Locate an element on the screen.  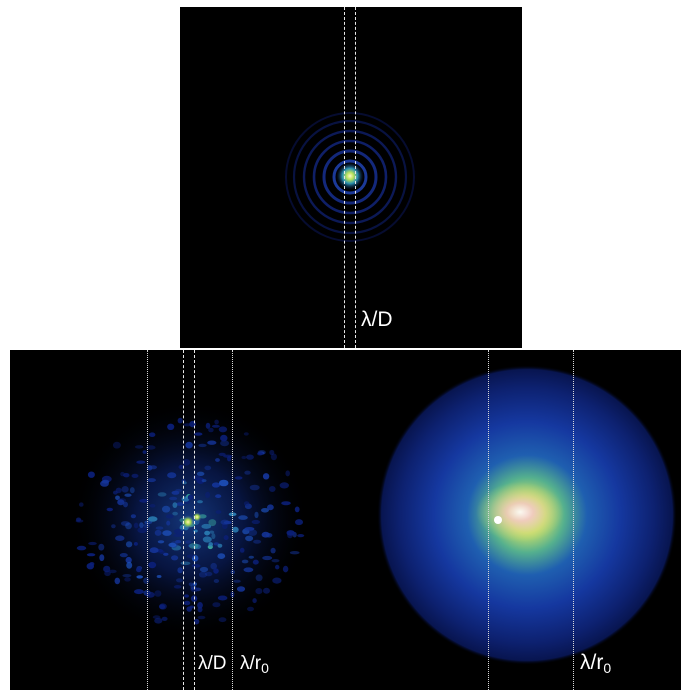
diffraction-guide-right is located at coordinates (355, 177).